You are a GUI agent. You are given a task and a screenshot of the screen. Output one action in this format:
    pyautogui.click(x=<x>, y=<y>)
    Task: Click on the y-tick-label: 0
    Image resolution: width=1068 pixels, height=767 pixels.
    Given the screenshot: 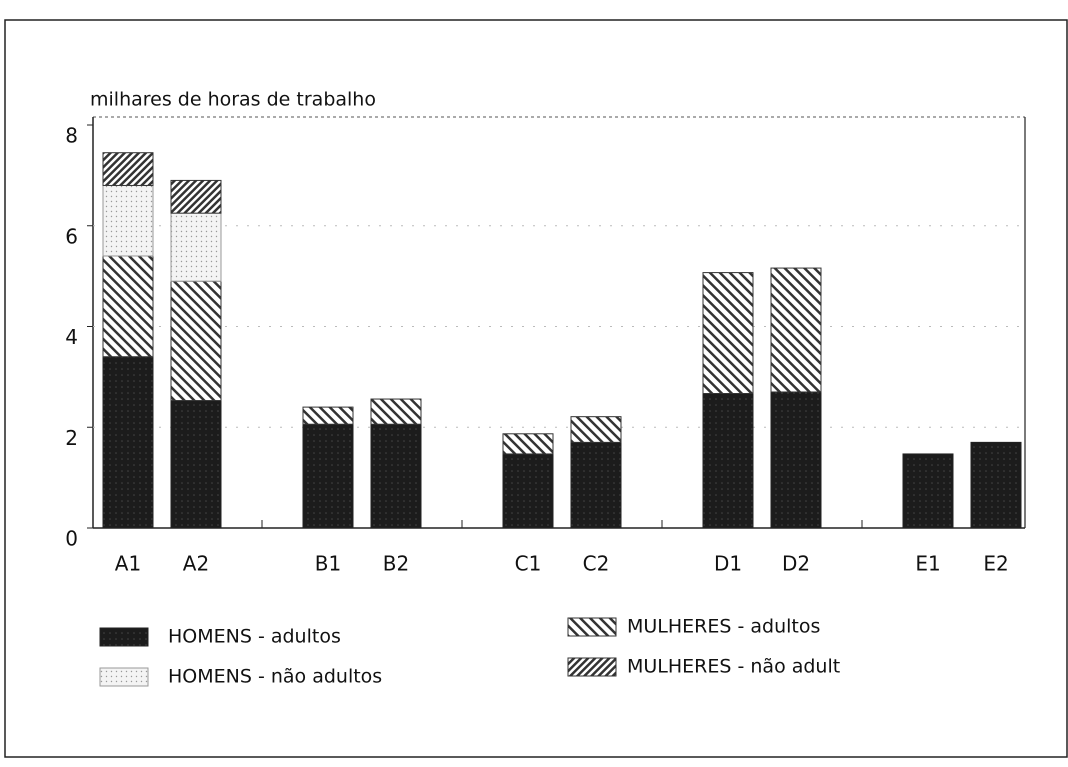 What is the action you would take?
    pyautogui.click(x=71, y=539)
    